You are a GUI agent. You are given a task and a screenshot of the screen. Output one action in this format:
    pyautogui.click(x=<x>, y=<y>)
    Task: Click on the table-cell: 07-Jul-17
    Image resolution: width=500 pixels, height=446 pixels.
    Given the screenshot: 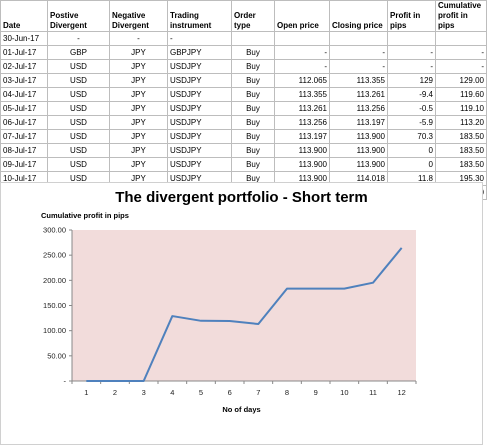 What is the action you would take?
    pyautogui.click(x=24, y=136)
    